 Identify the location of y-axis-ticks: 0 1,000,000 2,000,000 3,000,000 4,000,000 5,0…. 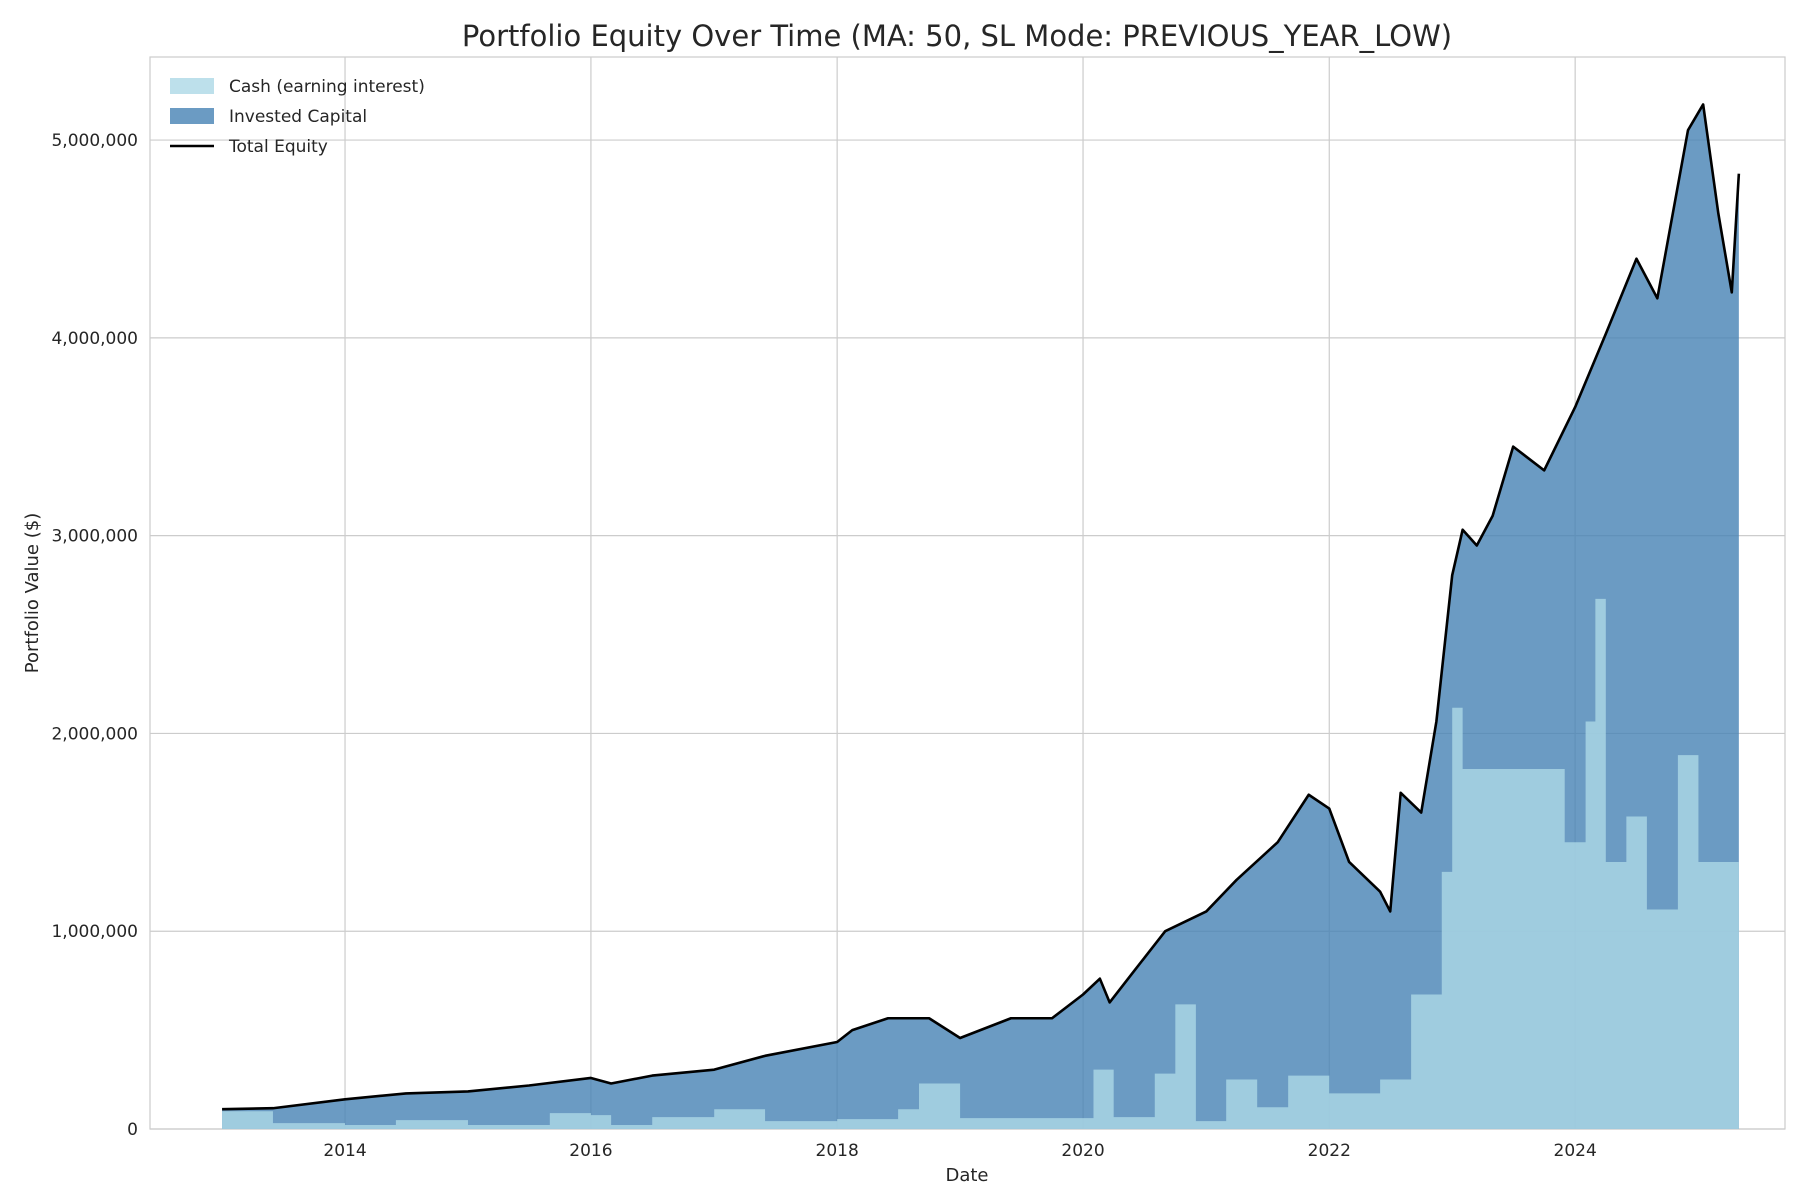
(94, 635).